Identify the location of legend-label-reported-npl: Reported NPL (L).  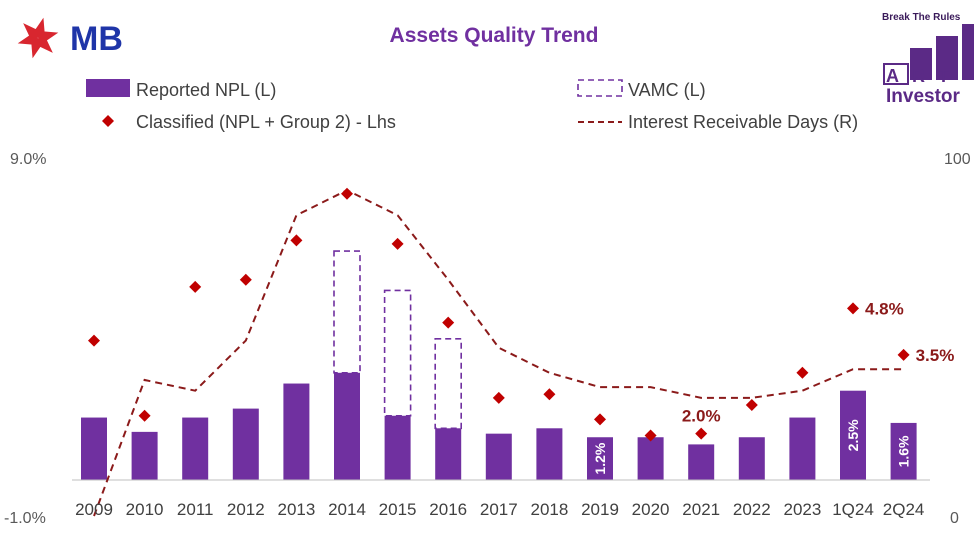
(206, 90).